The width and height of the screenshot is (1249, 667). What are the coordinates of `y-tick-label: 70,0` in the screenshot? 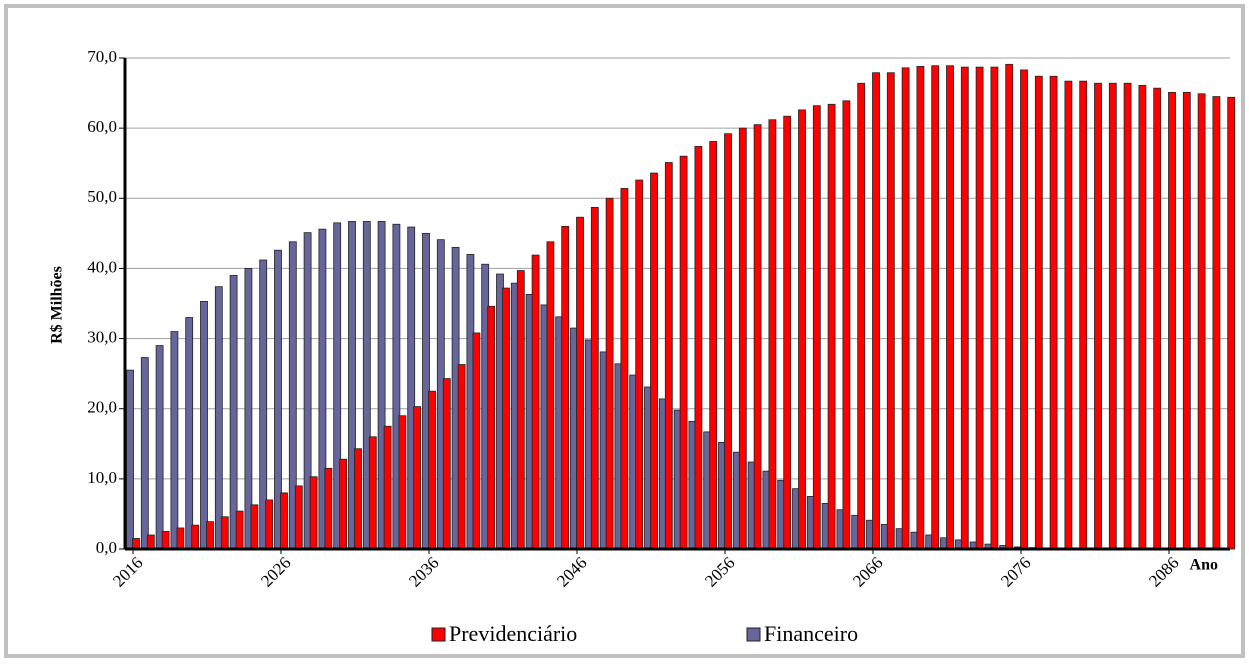 It's located at (102, 56).